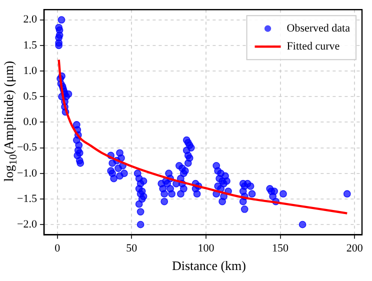  What do you see at coordinates (30, 70) in the screenshot?
I see `y-tick-label: 1.0` at bounding box center [30, 70].